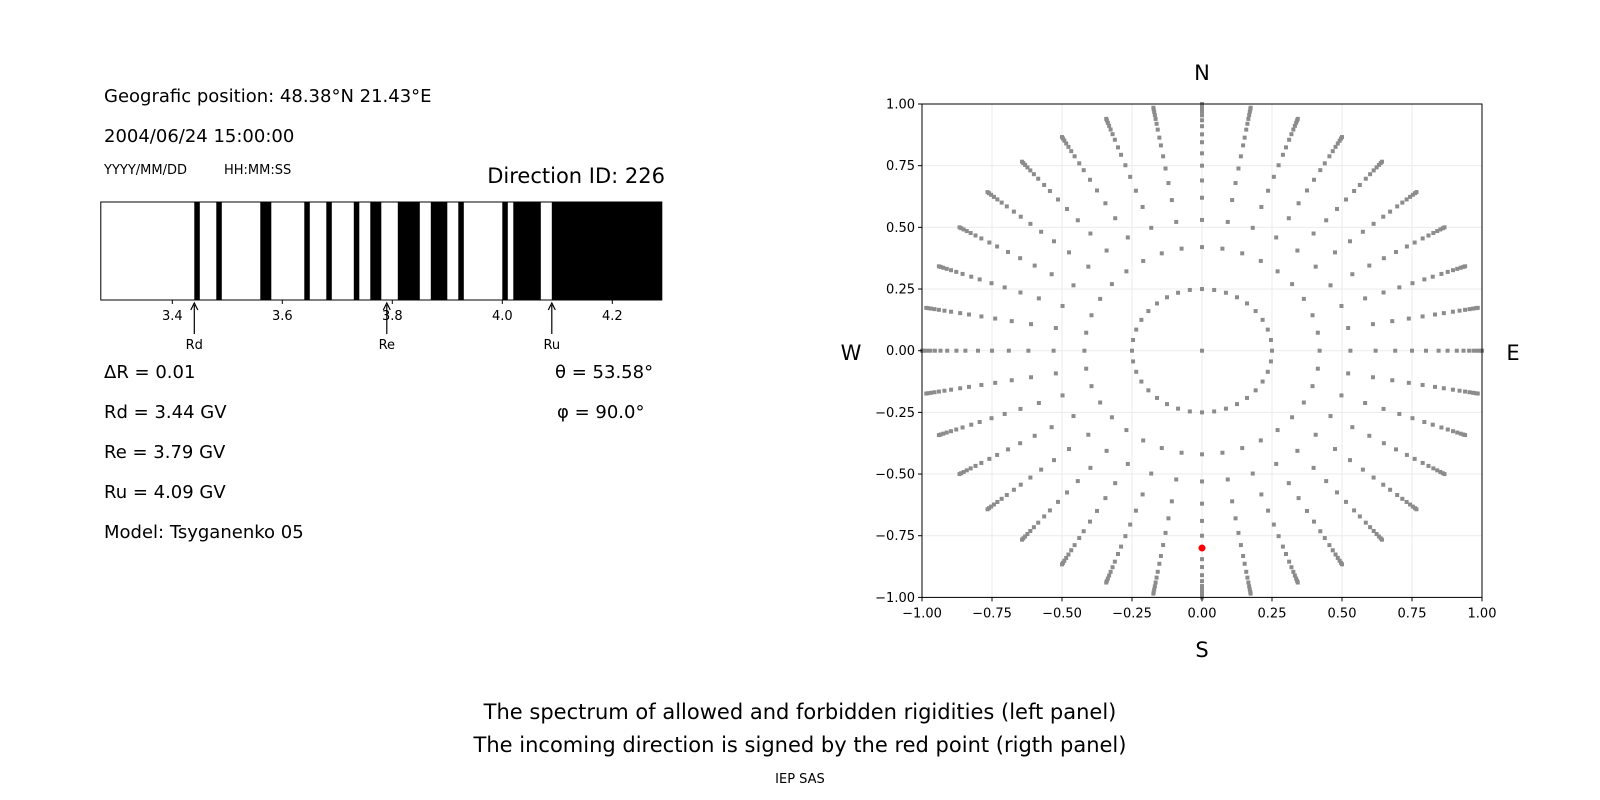  What do you see at coordinates (551, 306) in the screenshot?
I see `arrow-head-icon` at bounding box center [551, 306].